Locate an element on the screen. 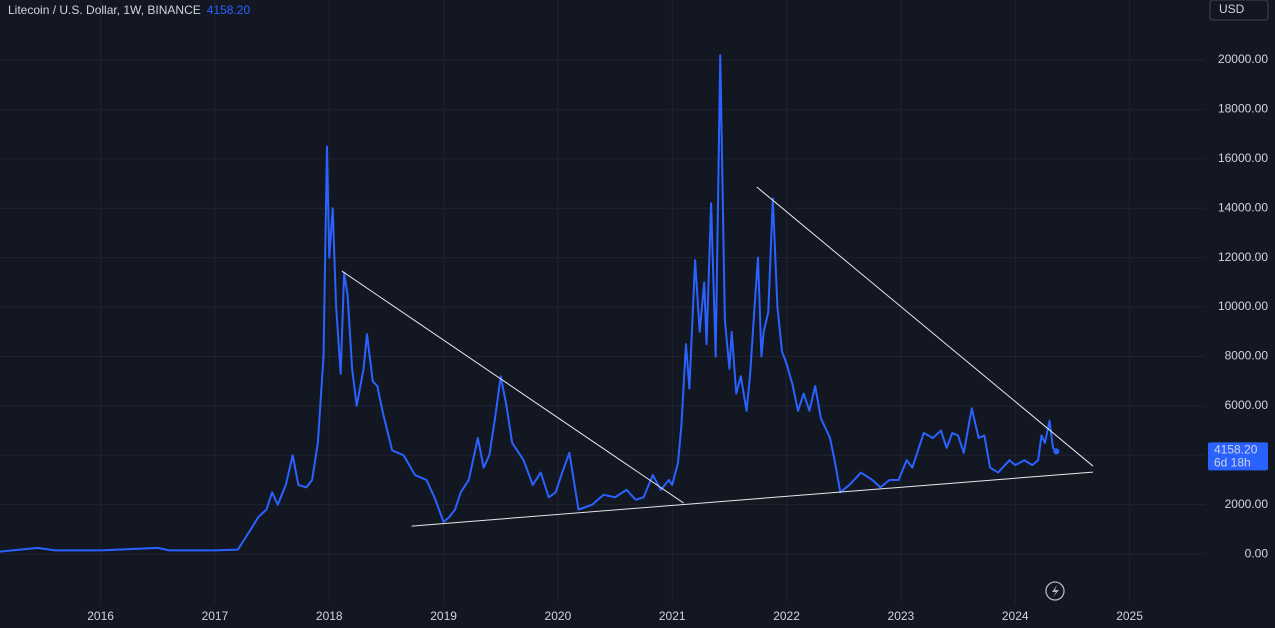 The width and height of the screenshot is (1275, 628). currency-label: USD is located at coordinates (1232, 9).